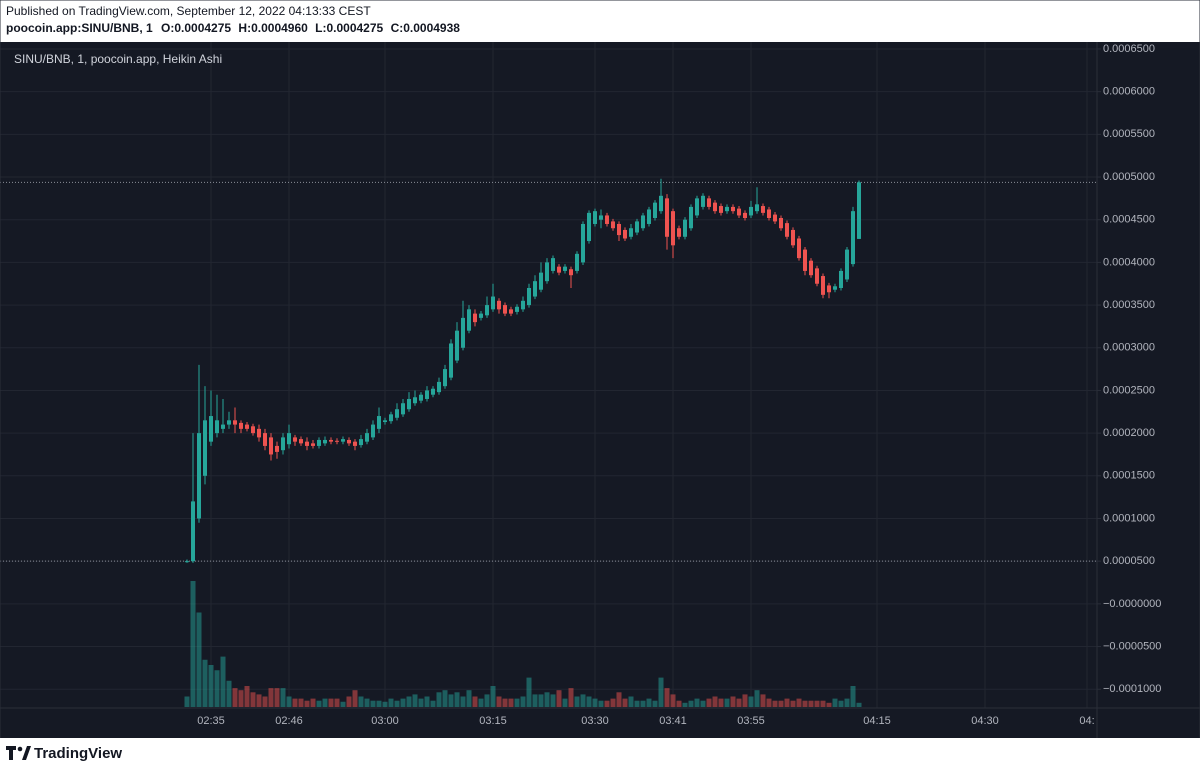  Describe the element at coordinates (211, 721) in the screenshot. I see `x-tick-label: 02:35` at that location.